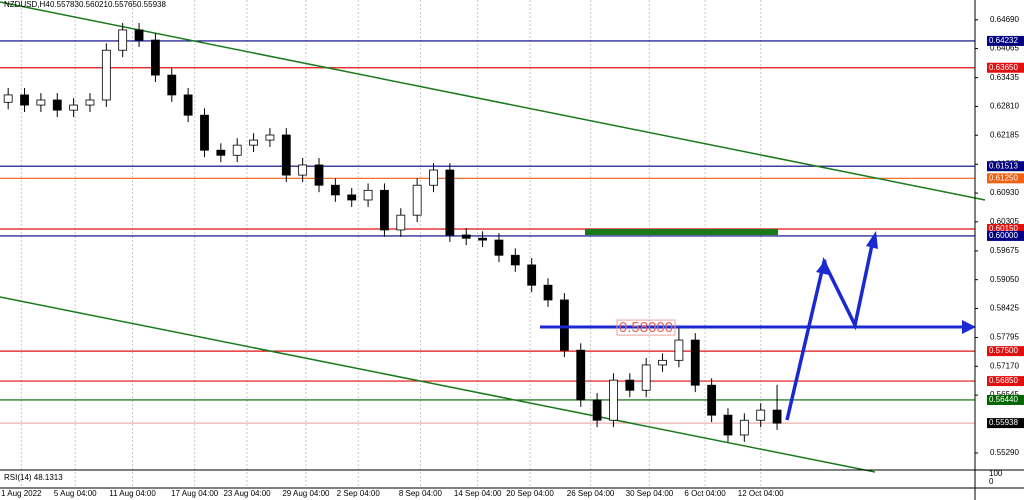  Describe the element at coordinates (1003, 235) in the screenshot. I see `level-label: 0.60000` at that location.